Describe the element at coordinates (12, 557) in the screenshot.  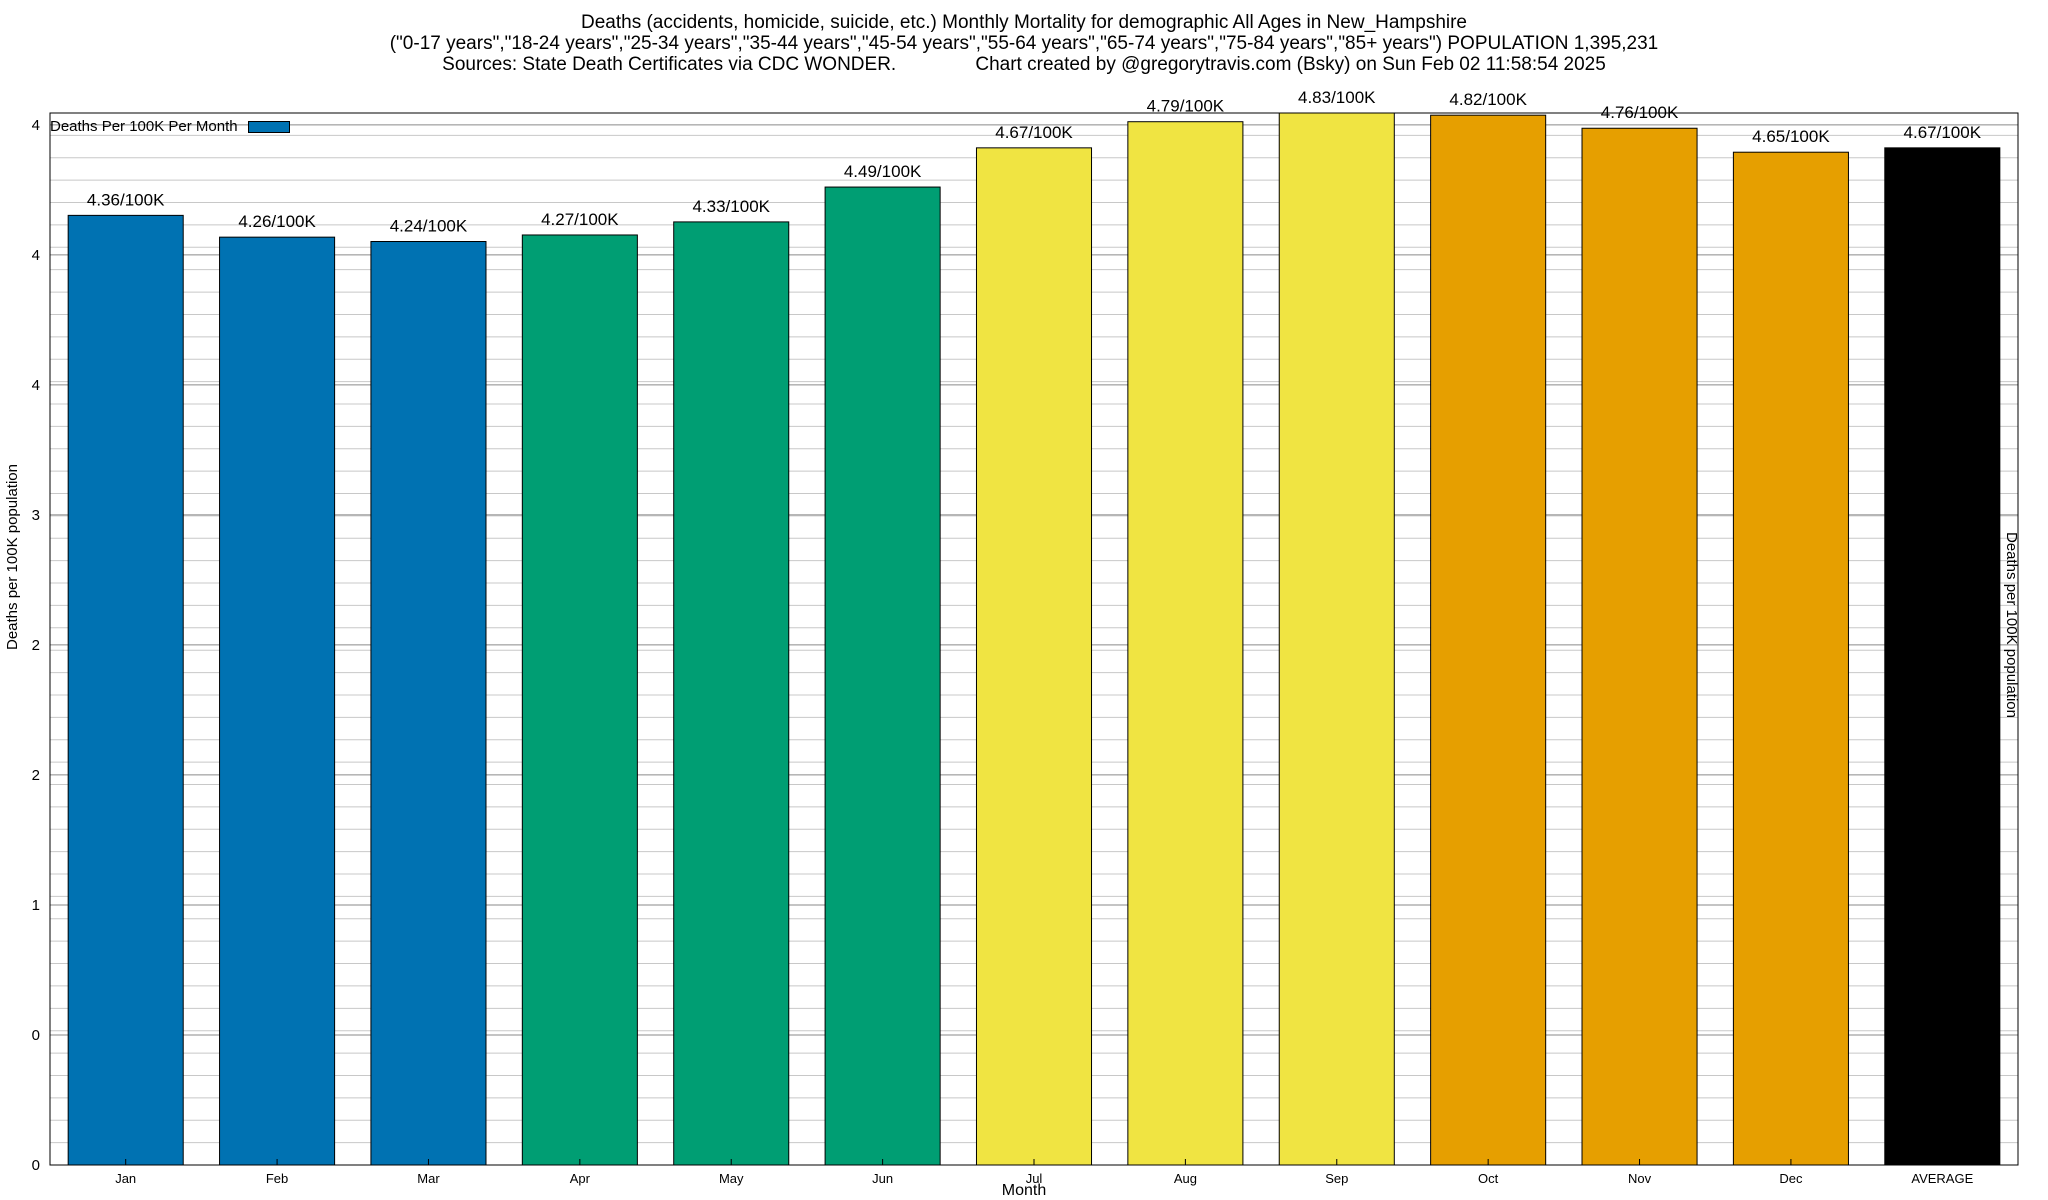
I see `y-axis-label-left: Deaths per 100K population` at that location.